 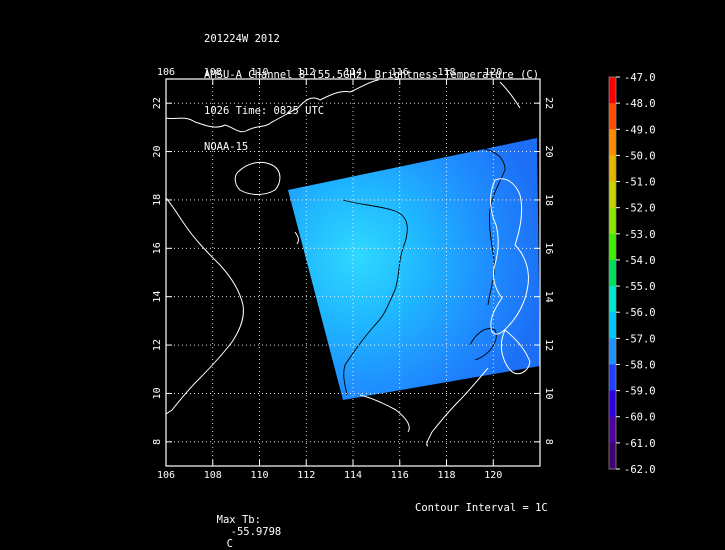 What do you see at coordinates (446, 72) in the screenshot?
I see `lon-tick-label-top: 118` at bounding box center [446, 72].